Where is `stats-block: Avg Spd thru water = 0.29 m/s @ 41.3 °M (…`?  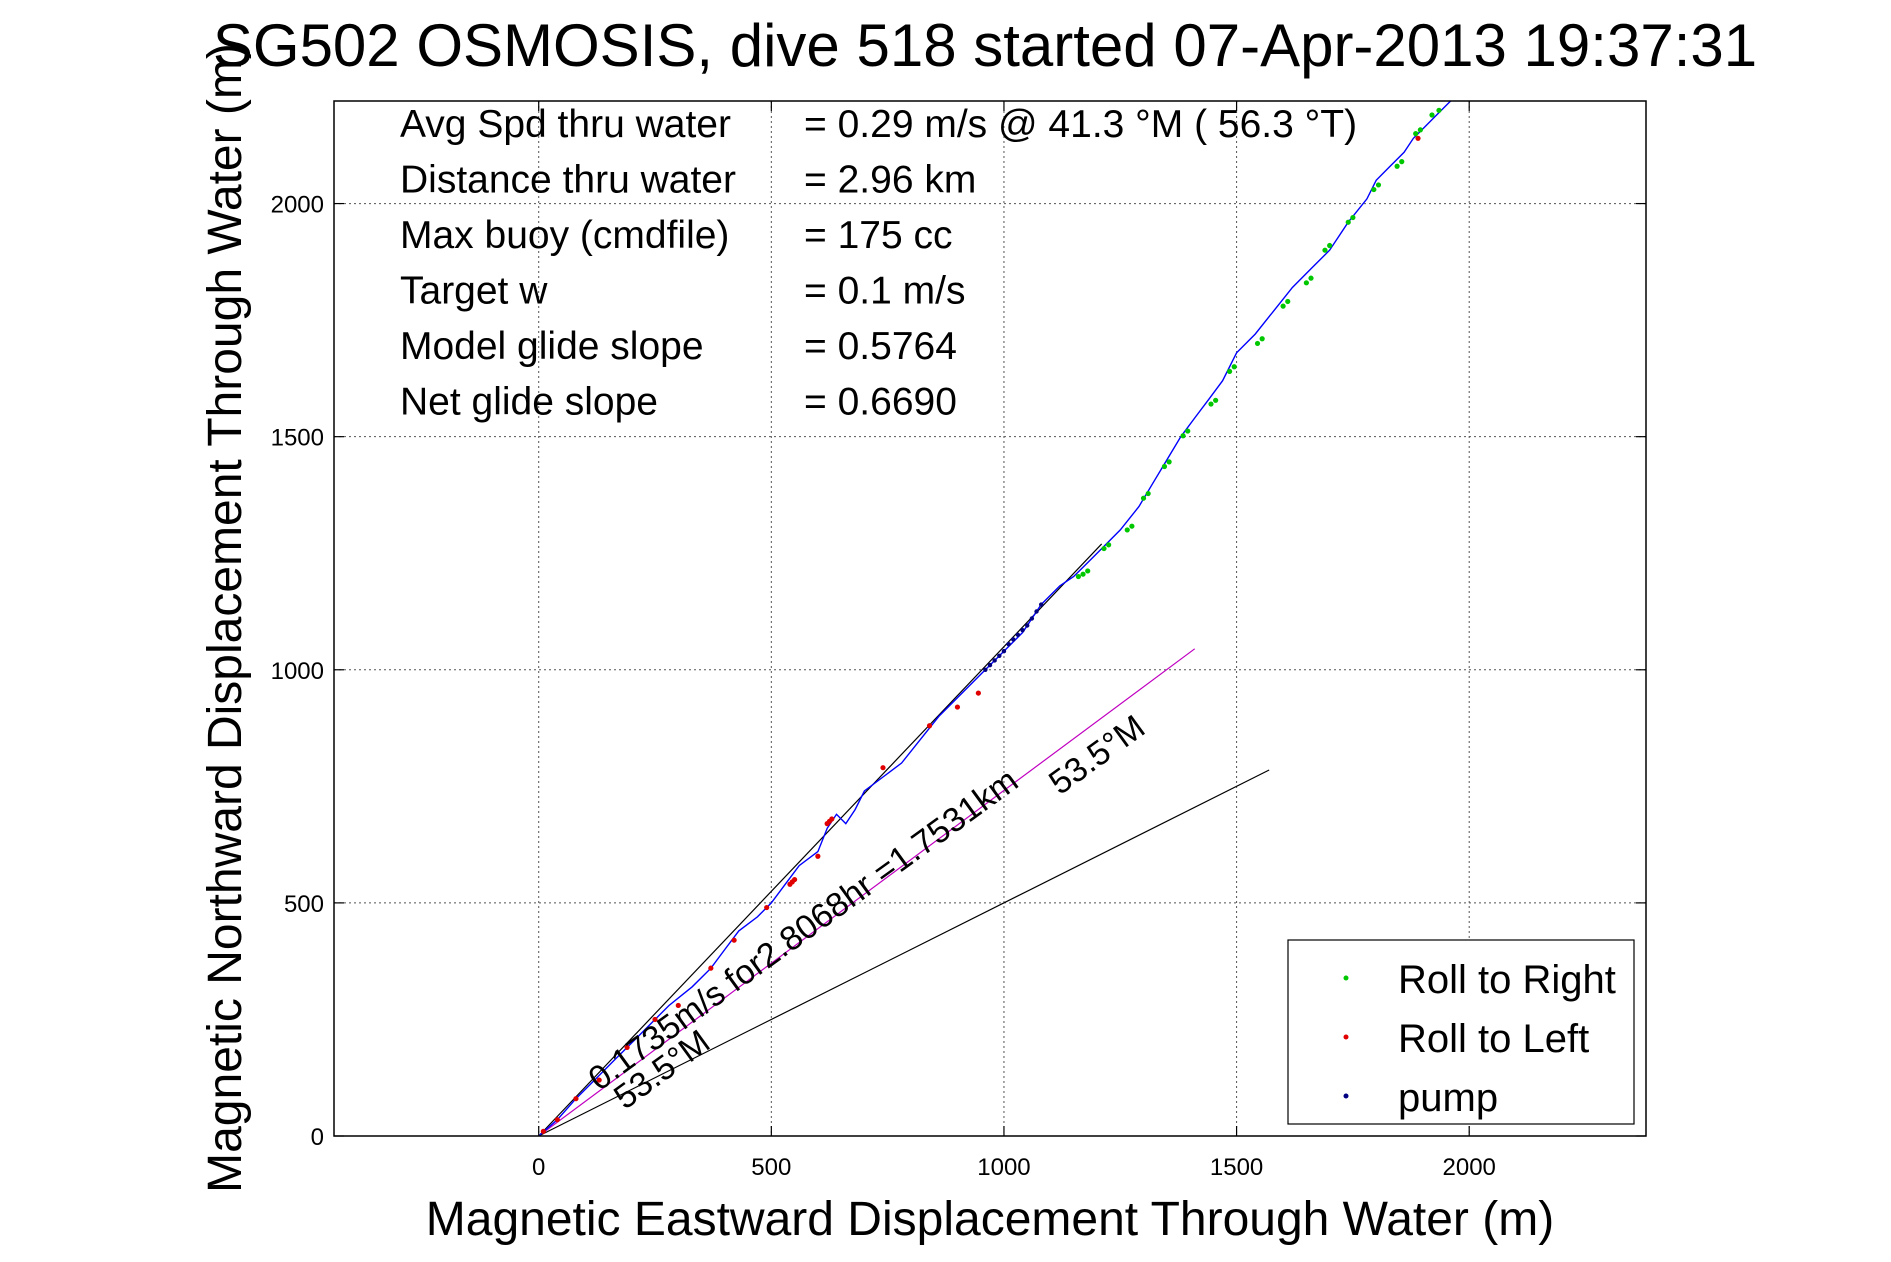
stats-block: Avg Spd thru water = 0.29 m/s @ 41.3 °M (… is located at coordinates (878, 263).